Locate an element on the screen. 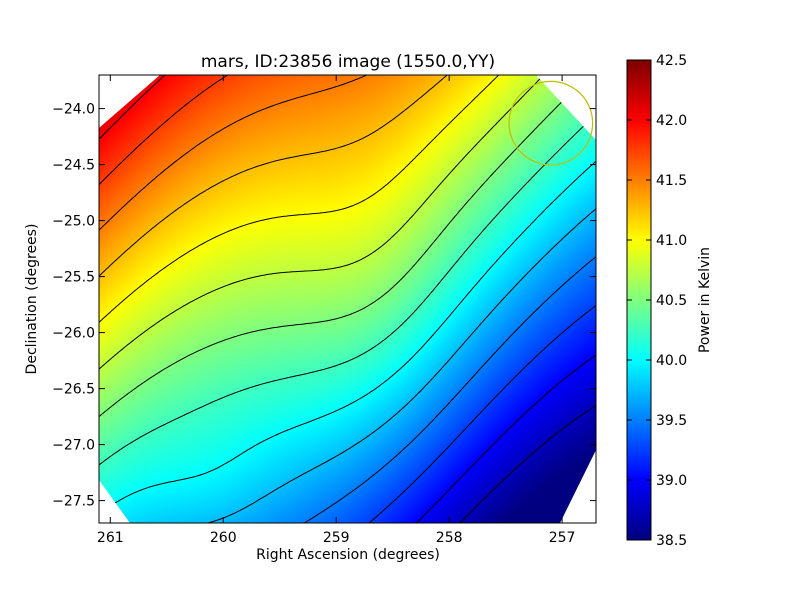  y-tick-label: −26.5 is located at coordinates (73, 390).